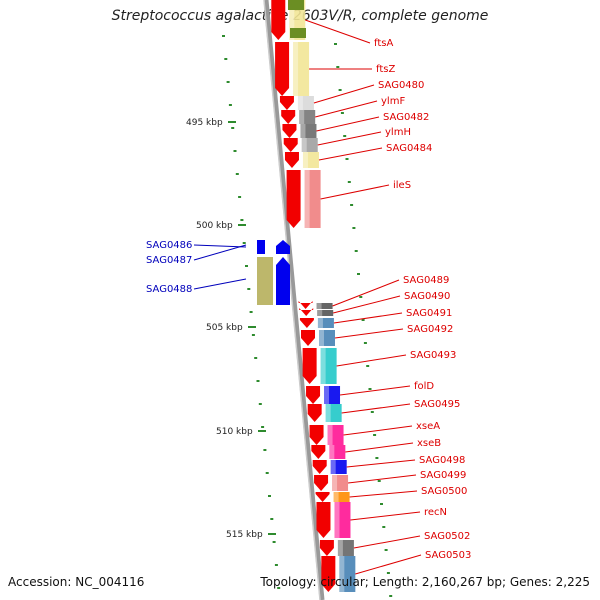  What do you see at coordinates (398, 132) in the screenshot?
I see `gene-label-ylmh: ylmH` at bounding box center [398, 132].